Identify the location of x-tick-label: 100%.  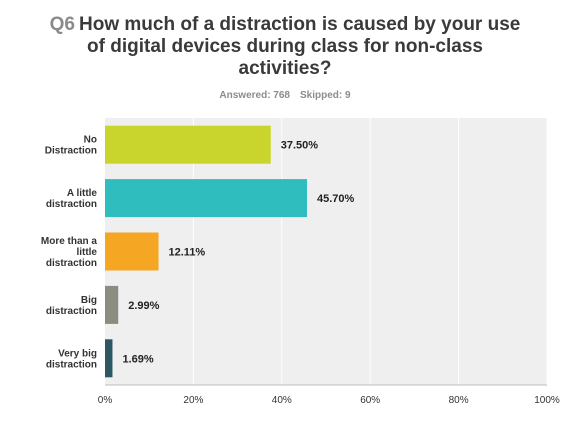
(547, 400).